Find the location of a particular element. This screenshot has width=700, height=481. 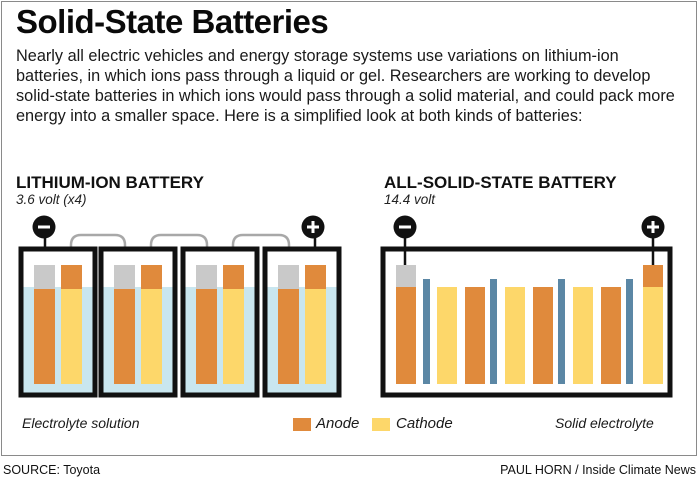

li-cell-2-anode is located at coordinates (124, 336).